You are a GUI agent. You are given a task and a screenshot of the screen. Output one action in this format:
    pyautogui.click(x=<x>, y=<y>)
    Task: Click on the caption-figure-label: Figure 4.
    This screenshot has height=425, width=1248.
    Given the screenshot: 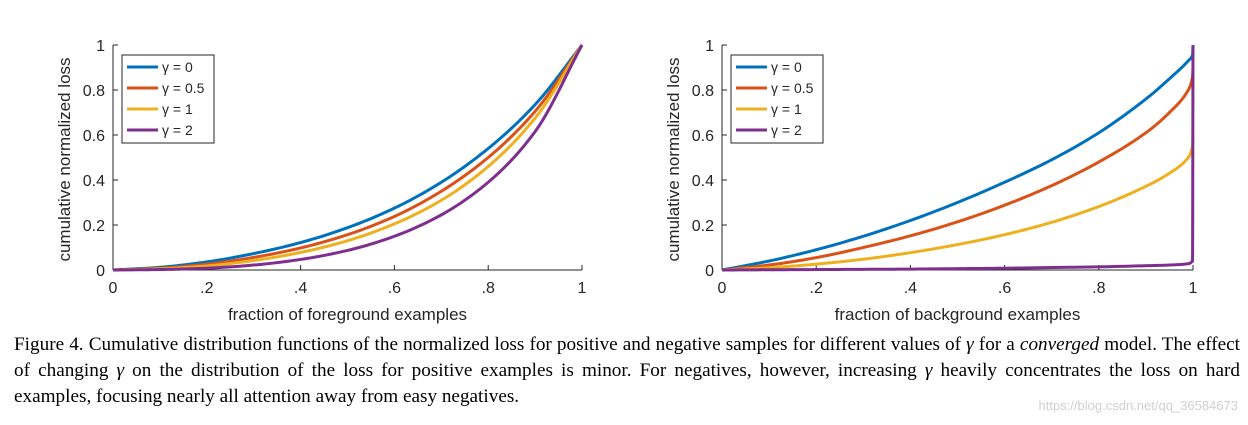 What is the action you would take?
    pyautogui.click(x=49, y=344)
    